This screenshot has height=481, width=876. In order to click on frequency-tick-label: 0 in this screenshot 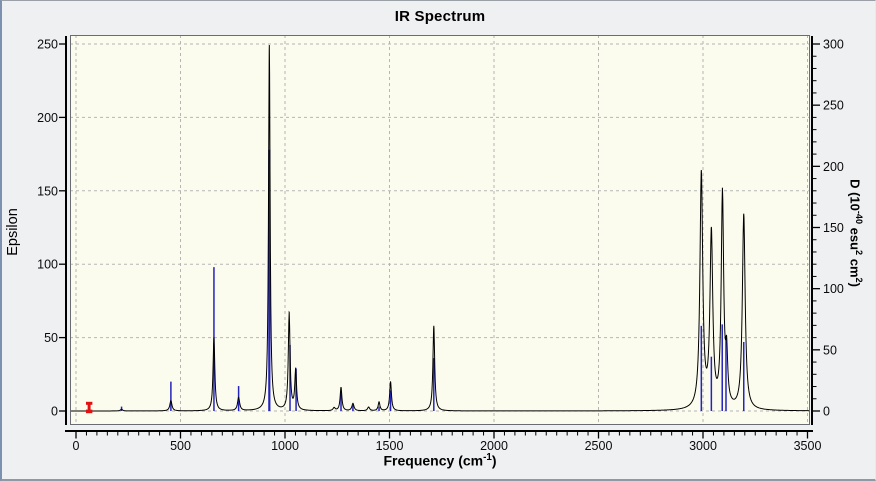, I will do `click(76, 446)`.